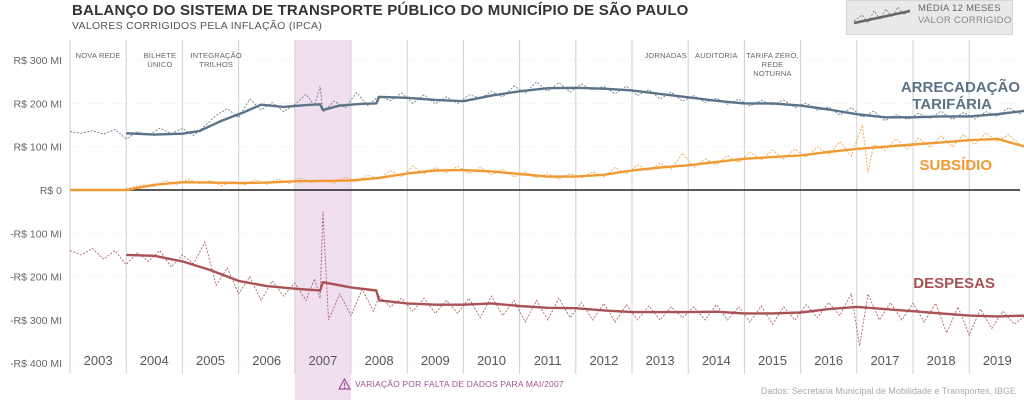 This screenshot has width=1024, height=412. Describe the element at coordinates (36, 364) in the screenshot. I see `y-tick-label: -R$ 400 MI` at that location.